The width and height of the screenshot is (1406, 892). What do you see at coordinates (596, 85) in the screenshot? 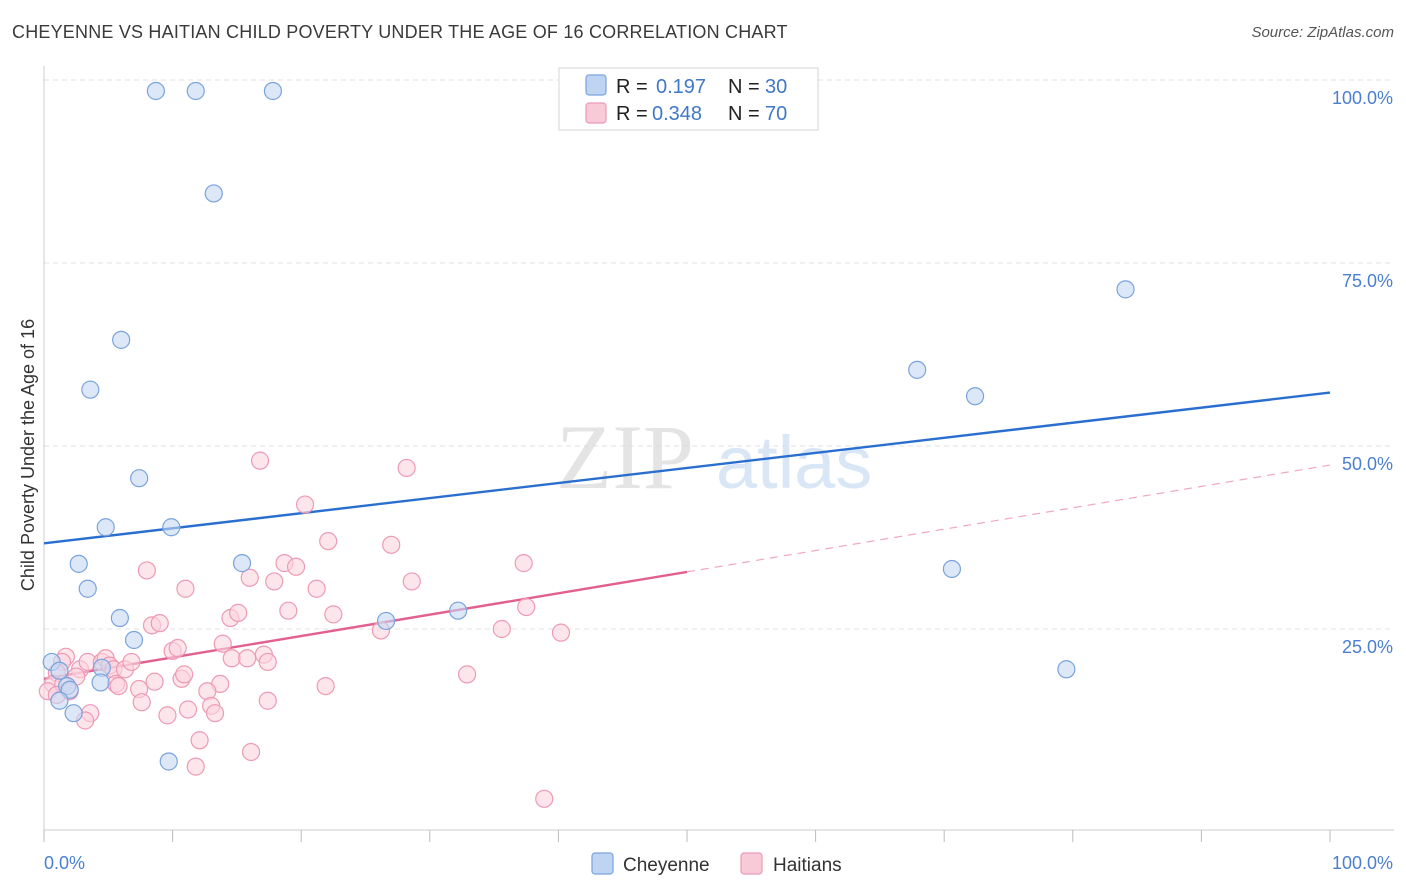
I see `legend-swatch-cheyenne` at bounding box center [596, 85].